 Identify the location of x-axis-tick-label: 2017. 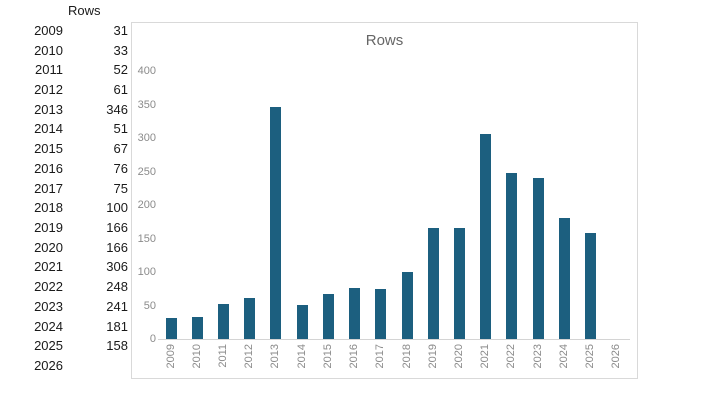
(381, 360).